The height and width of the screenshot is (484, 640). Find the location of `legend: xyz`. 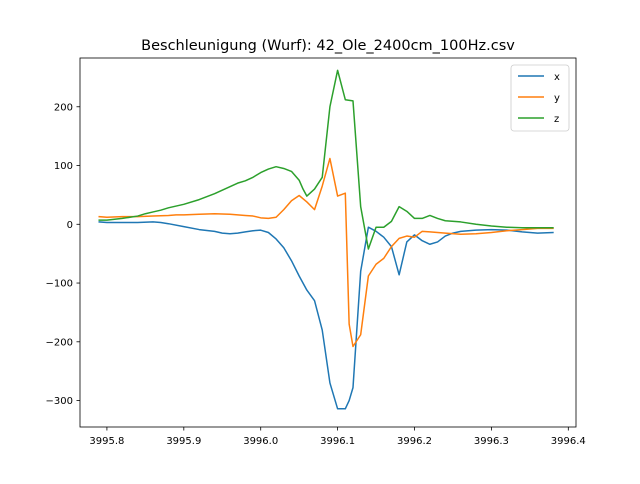

legend: xyz is located at coordinates (540, 98).